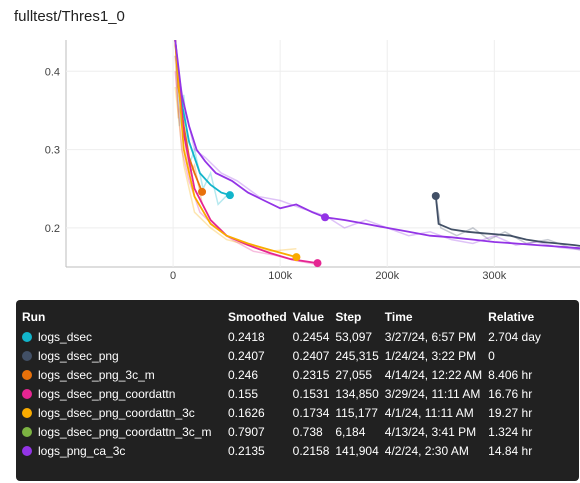  Describe the element at coordinates (188, 129) in the screenshot. I see `raw-series-logs_dsec_png_3c_m` at that location.